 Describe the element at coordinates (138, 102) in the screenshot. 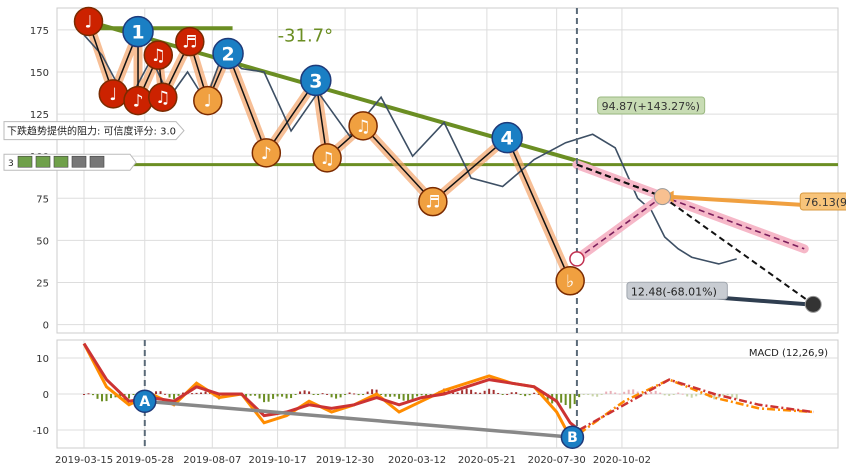

I see `wave-marker-label: ♪` at that location.